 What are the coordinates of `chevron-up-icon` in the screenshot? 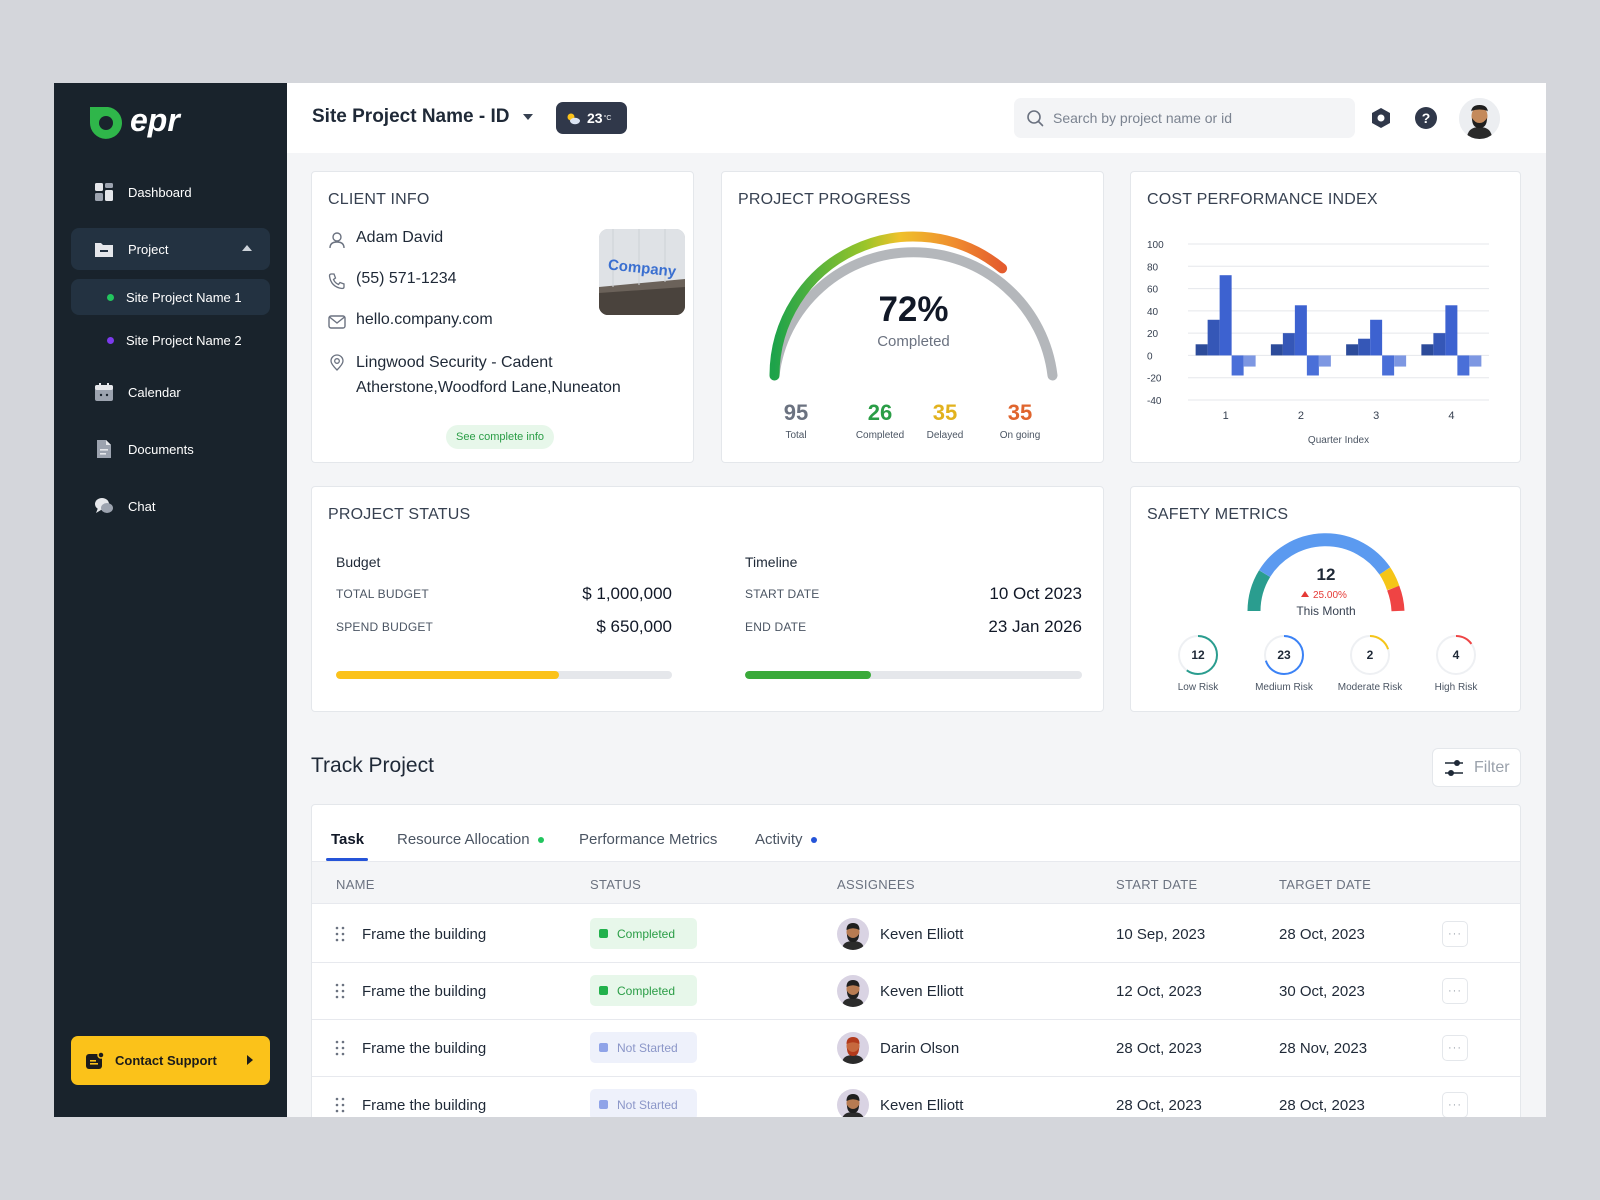 It's located at (247, 248).